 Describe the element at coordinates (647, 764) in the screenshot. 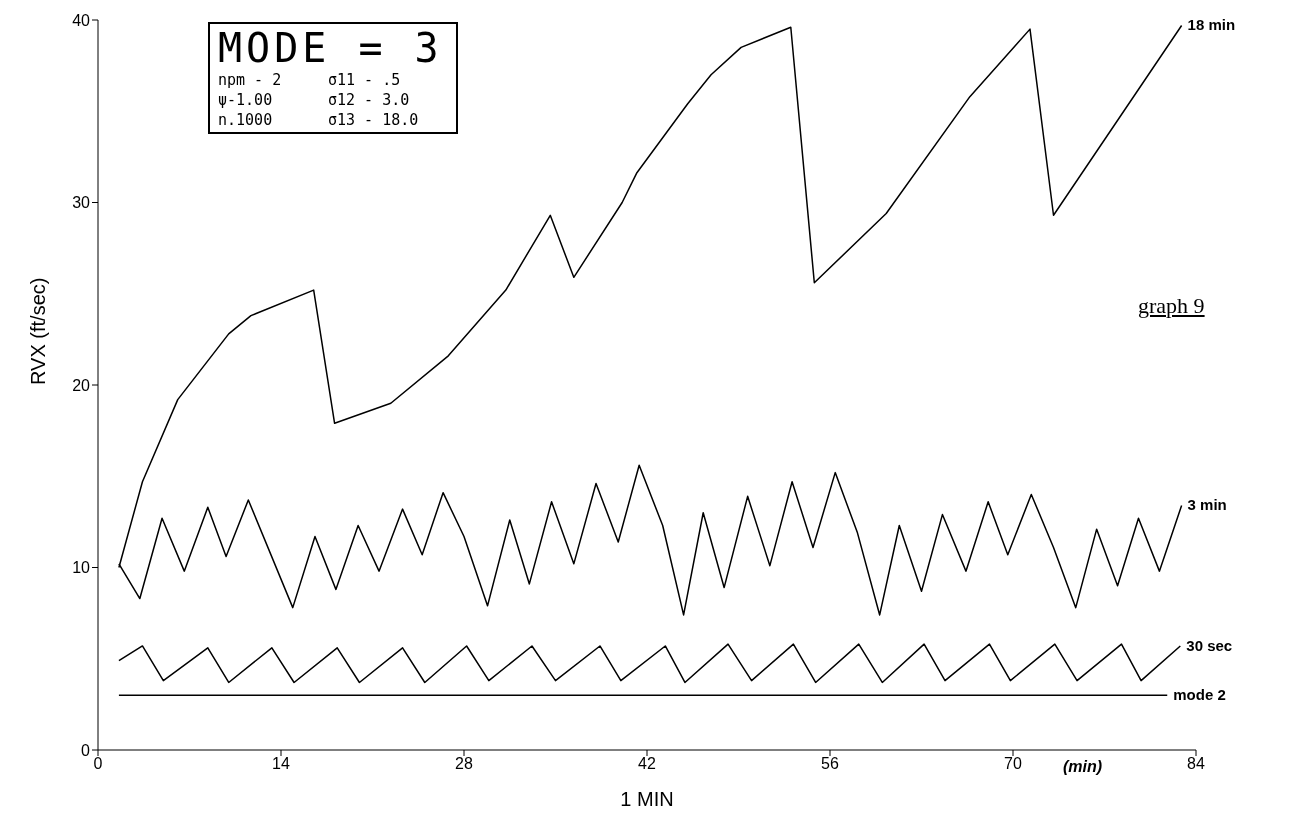

I see `x-tick-label: 42` at that location.